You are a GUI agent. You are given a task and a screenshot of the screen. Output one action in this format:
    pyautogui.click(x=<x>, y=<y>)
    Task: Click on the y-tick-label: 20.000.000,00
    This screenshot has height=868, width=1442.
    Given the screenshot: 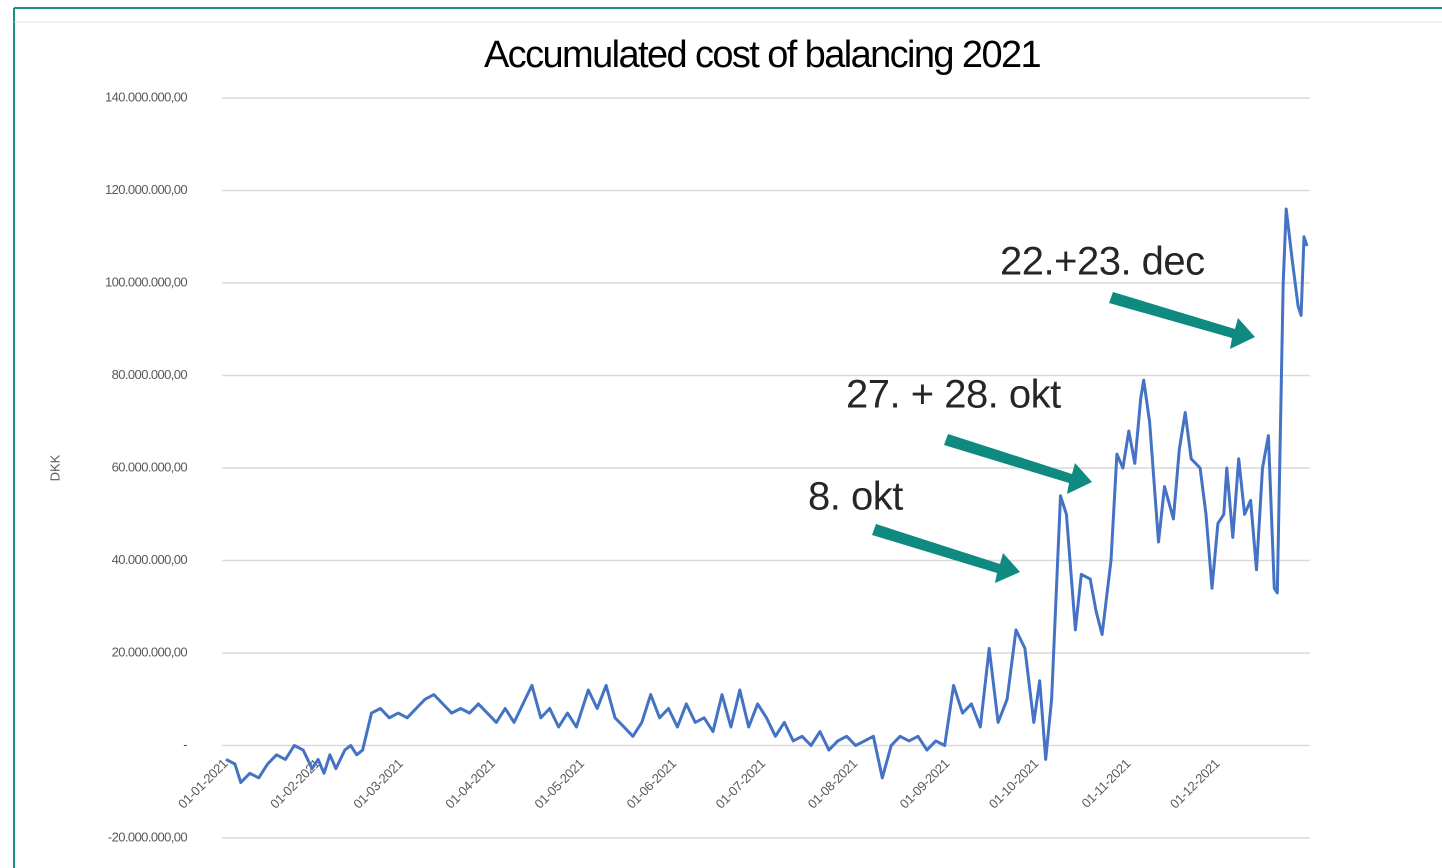 What is the action you would take?
    pyautogui.click(x=150, y=651)
    